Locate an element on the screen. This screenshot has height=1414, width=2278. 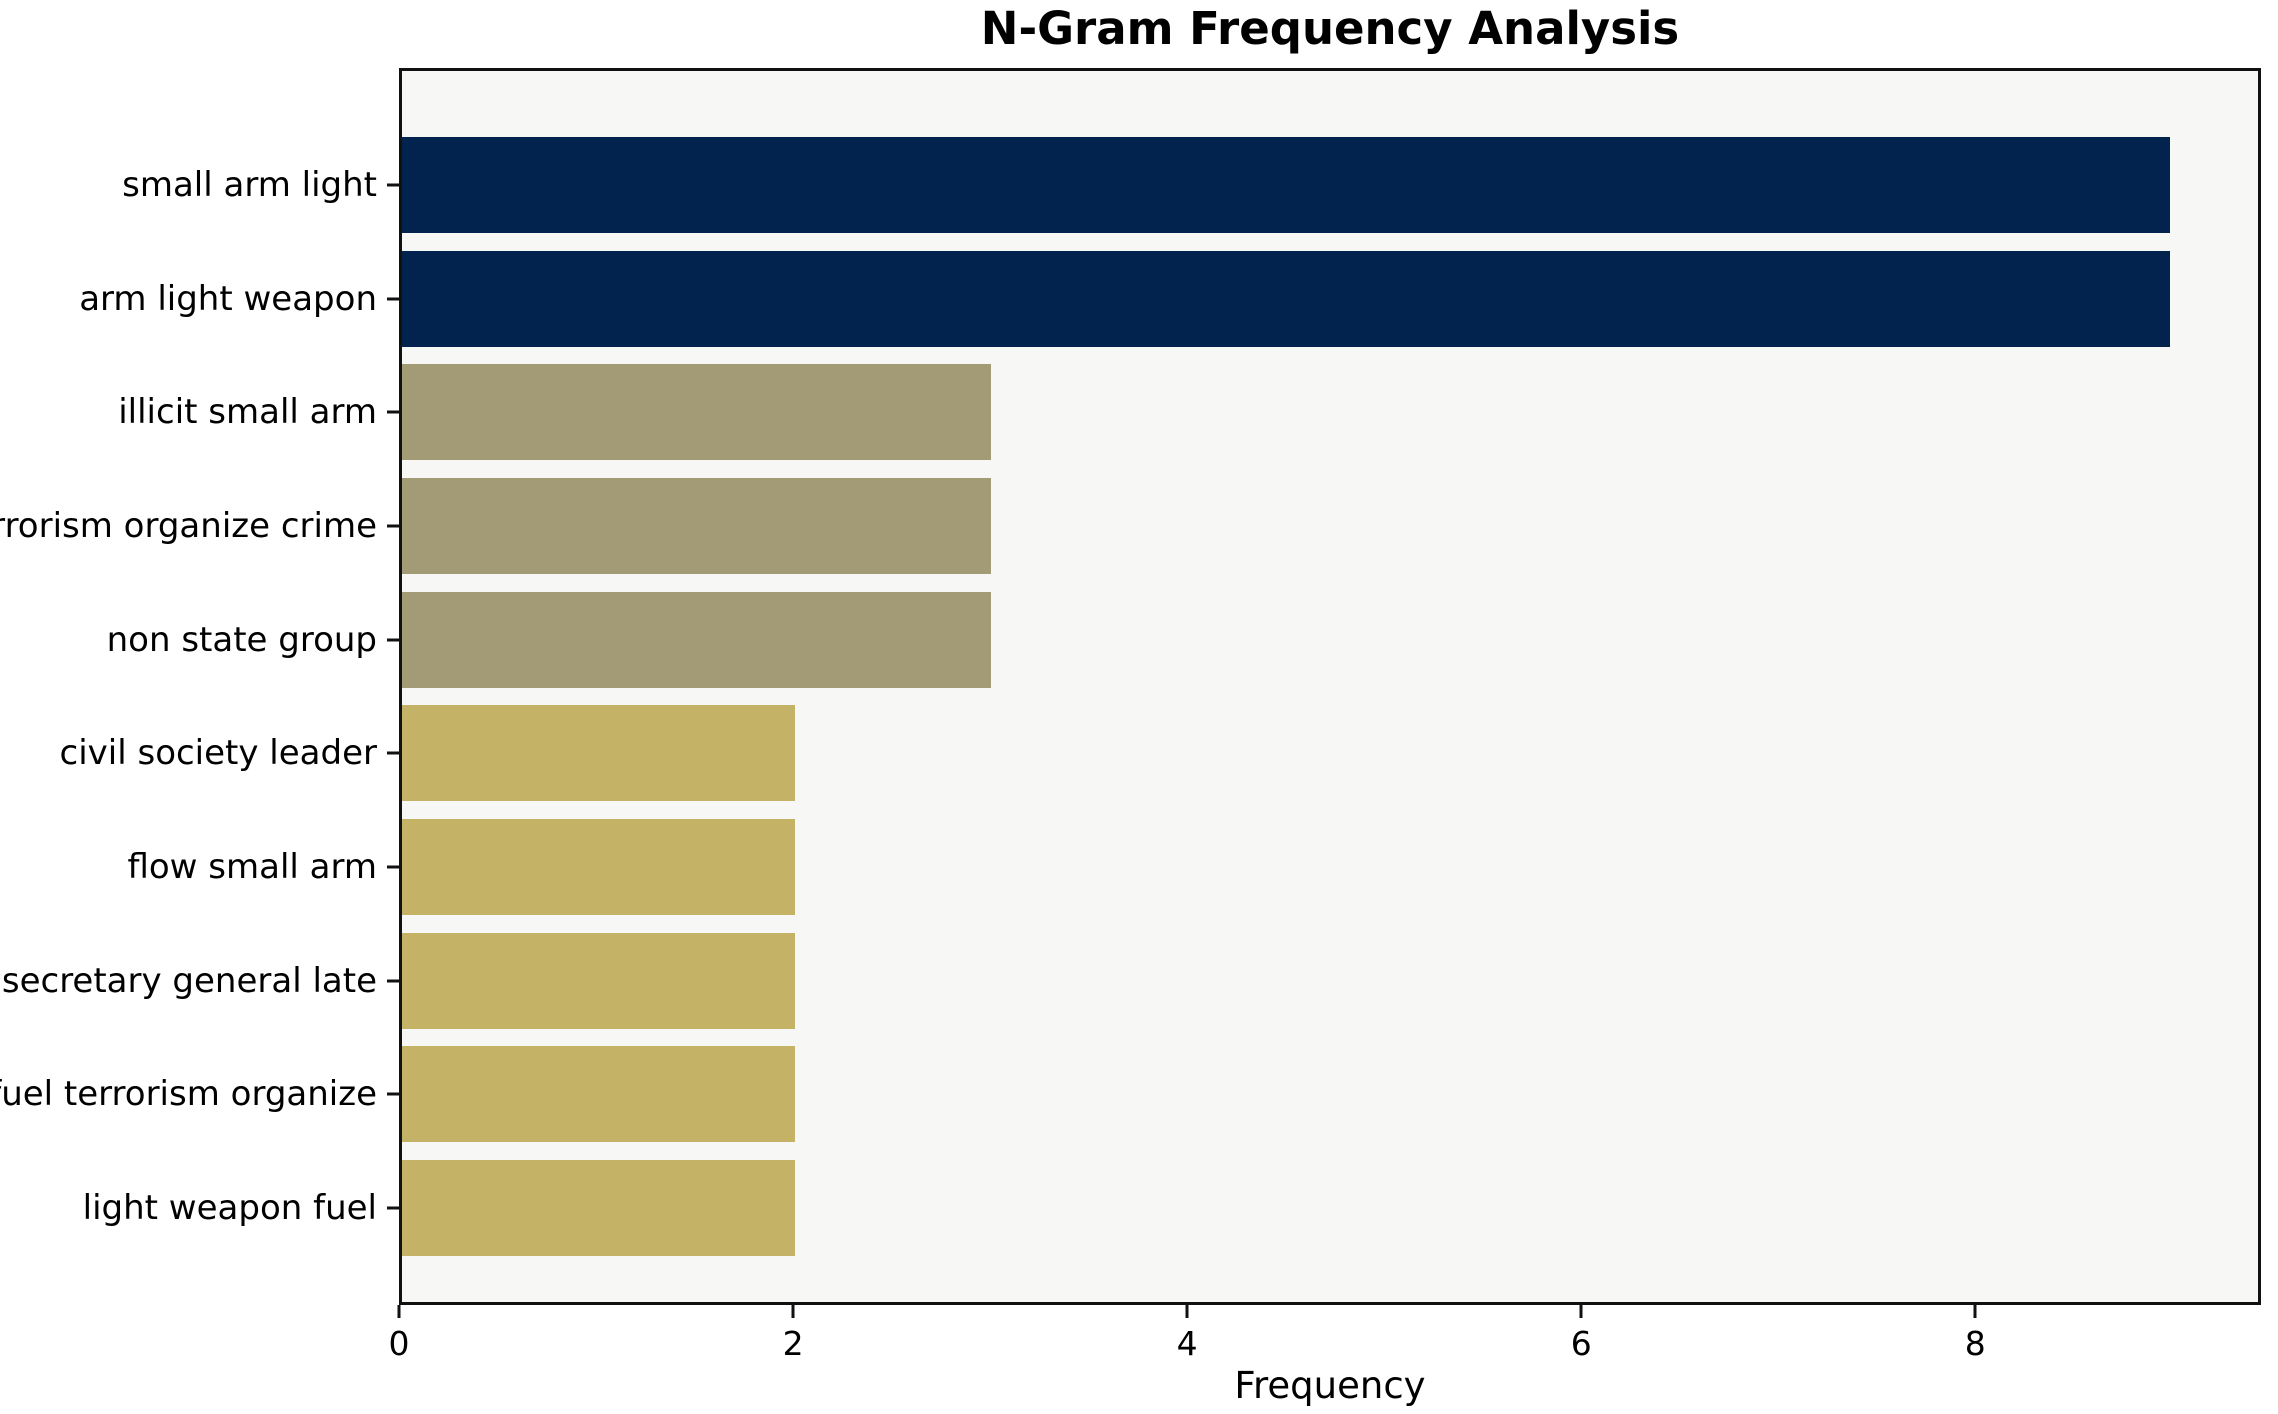
y-tick-label: arm light weapon is located at coordinates (228, 298).